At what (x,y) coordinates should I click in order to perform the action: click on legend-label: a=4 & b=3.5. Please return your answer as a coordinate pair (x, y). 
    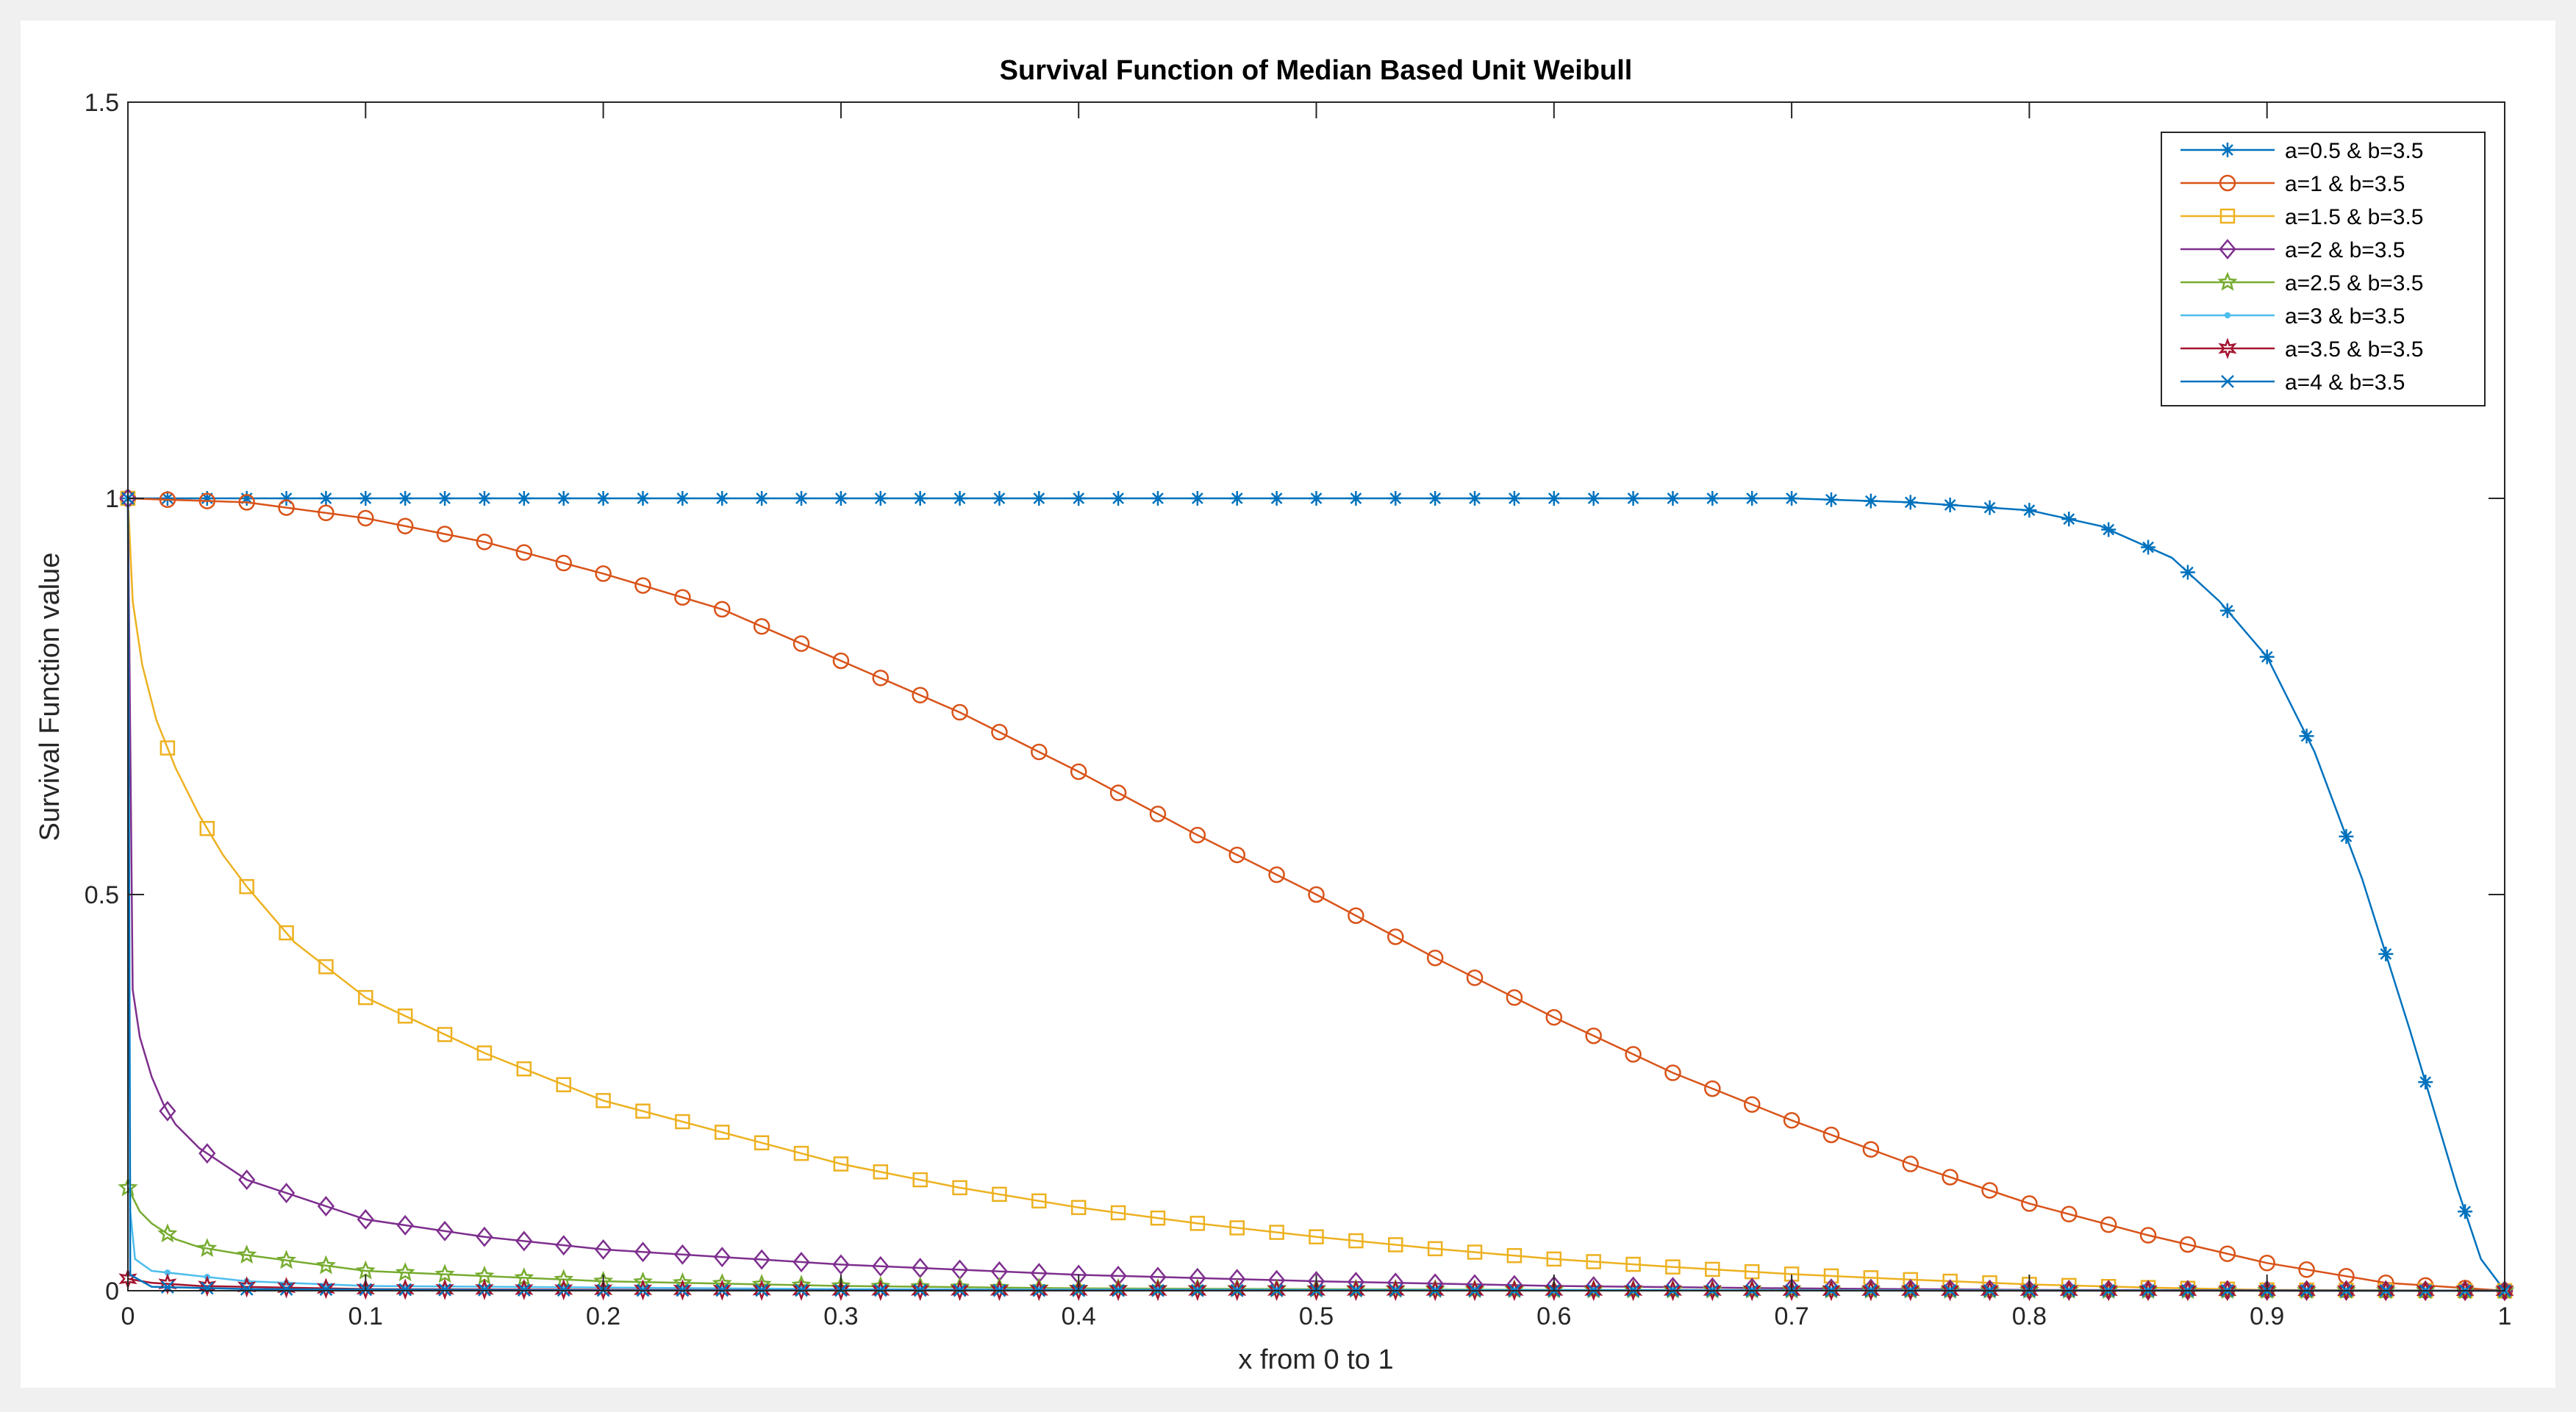
    Looking at the image, I should click on (2345, 383).